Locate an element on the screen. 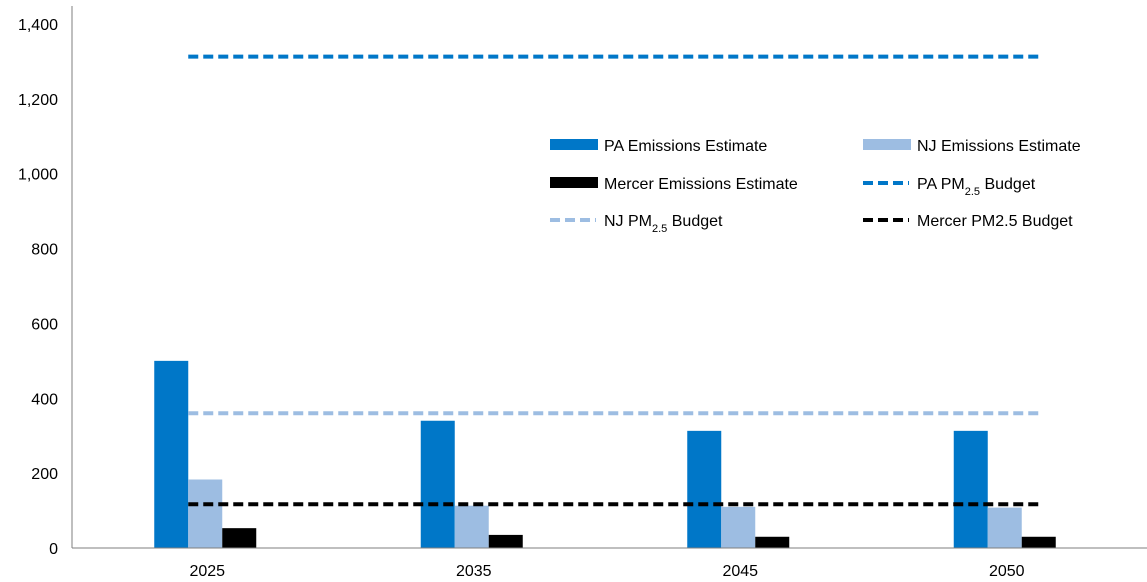 The height and width of the screenshot is (582, 1147). x-tick-label: 2035 is located at coordinates (474, 571).